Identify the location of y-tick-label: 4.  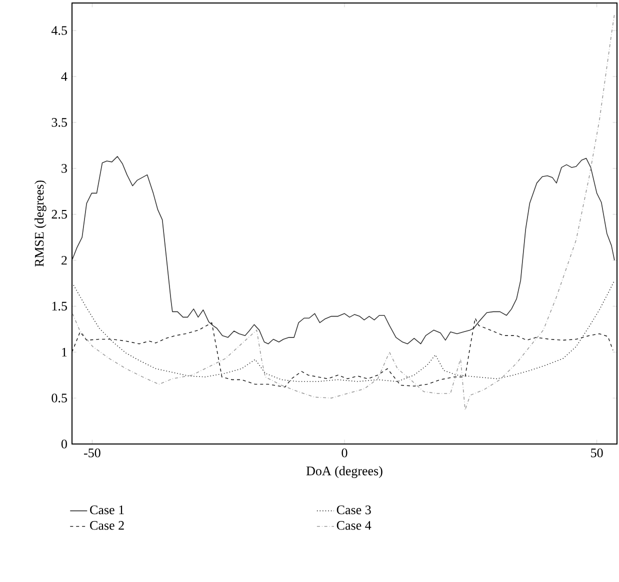
(64, 76).